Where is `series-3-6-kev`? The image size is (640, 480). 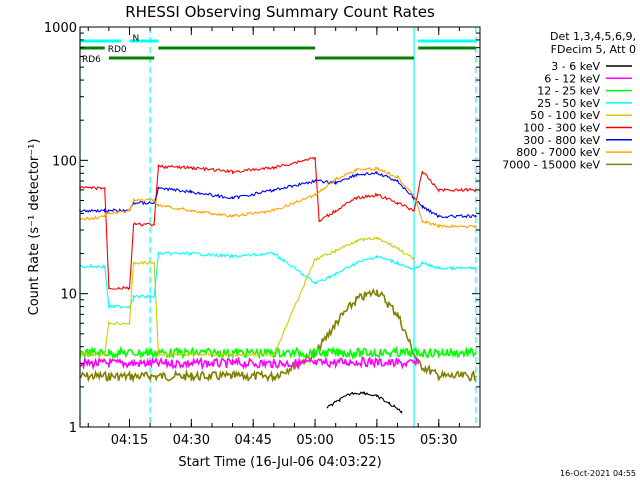 series-3-6-kev is located at coordinates (364, 402).